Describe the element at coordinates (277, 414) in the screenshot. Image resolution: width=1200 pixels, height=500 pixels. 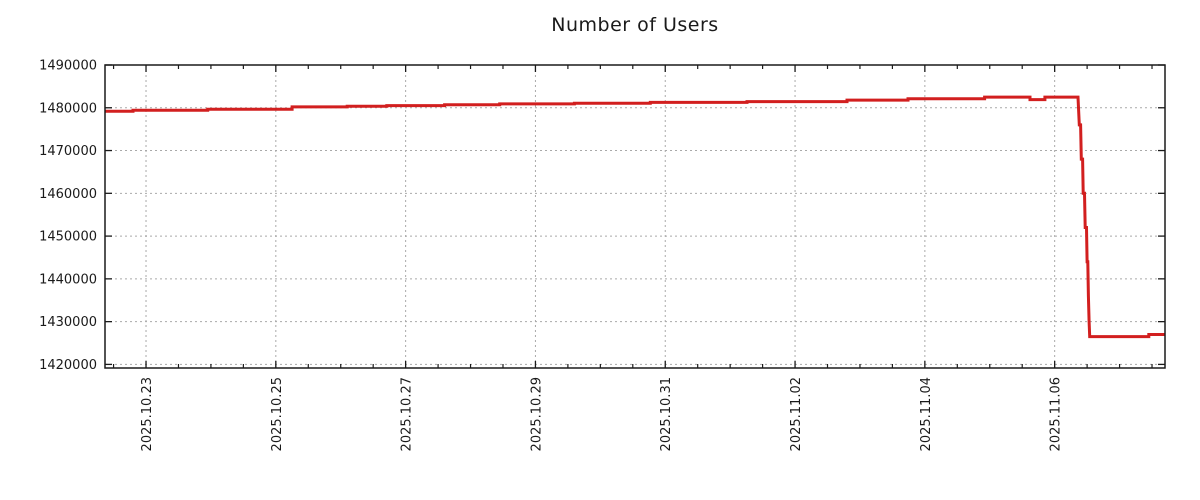
I see `x-tick-label: 2025.10.25` at that location.